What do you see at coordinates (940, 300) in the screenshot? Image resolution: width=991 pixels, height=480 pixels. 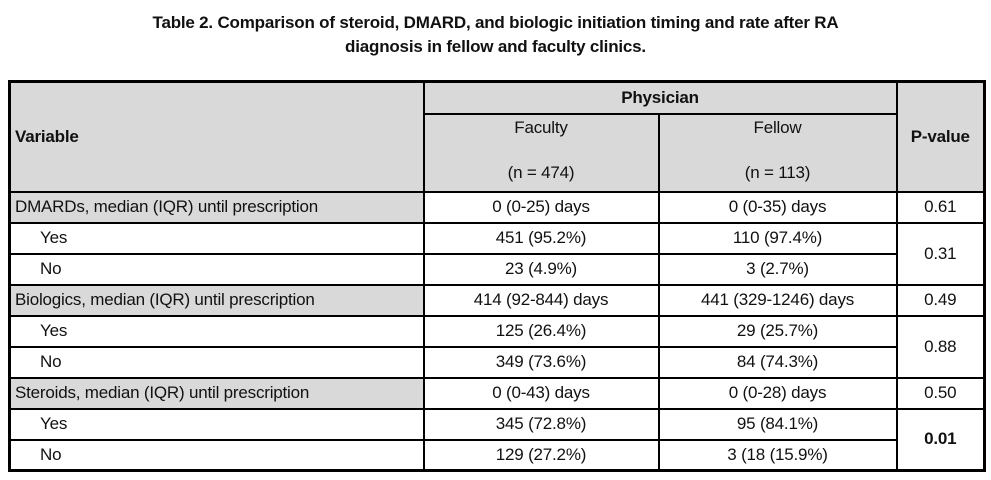 I see `row-biologics-pvalue: 0.49` at bounding box center [940, 300].